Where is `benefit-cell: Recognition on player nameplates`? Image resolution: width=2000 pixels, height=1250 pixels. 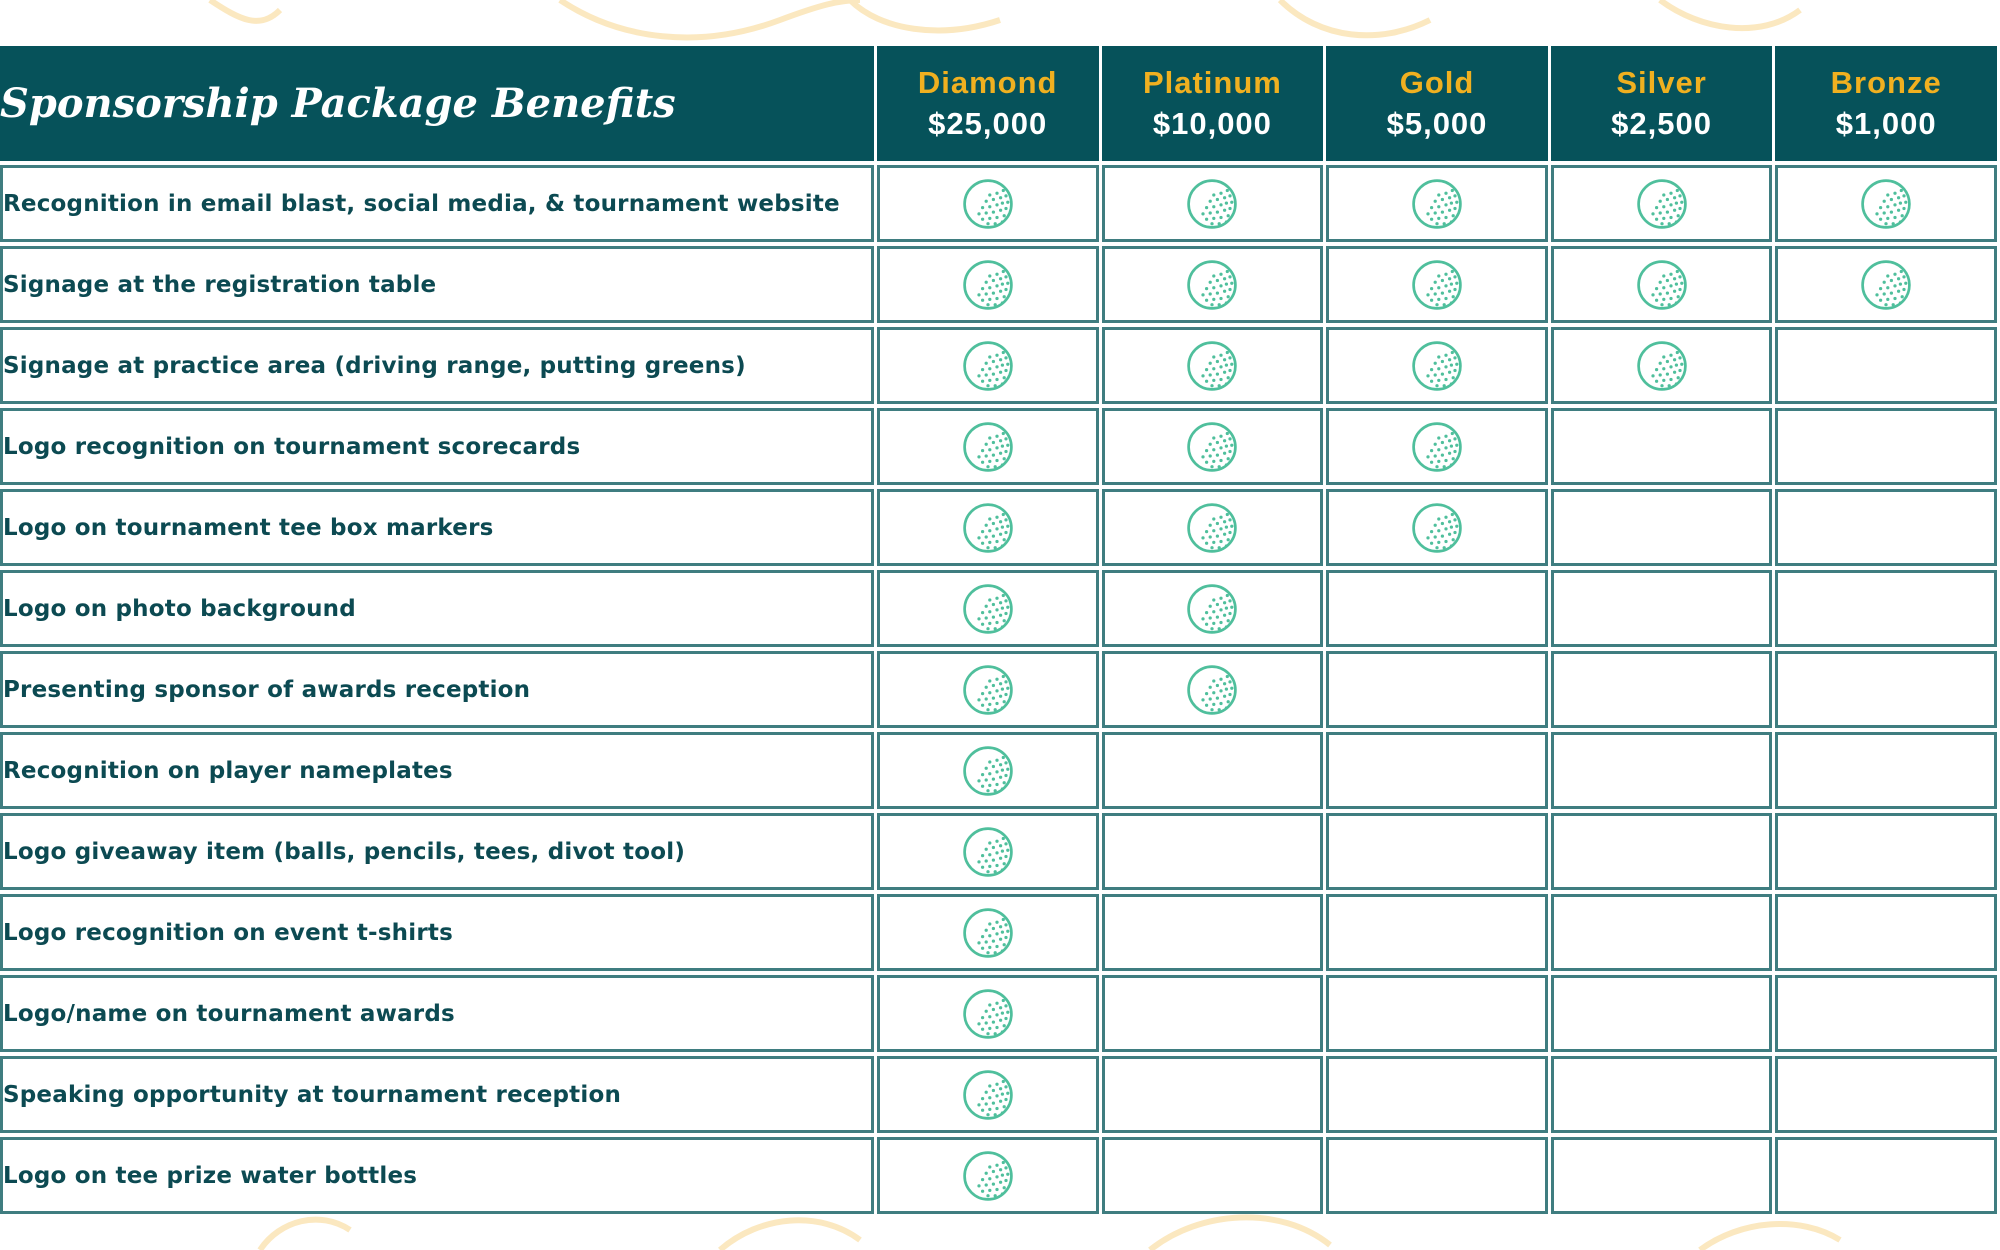
benefit-cell: Recognition on player nameplates is located at coordinates (437, 770).